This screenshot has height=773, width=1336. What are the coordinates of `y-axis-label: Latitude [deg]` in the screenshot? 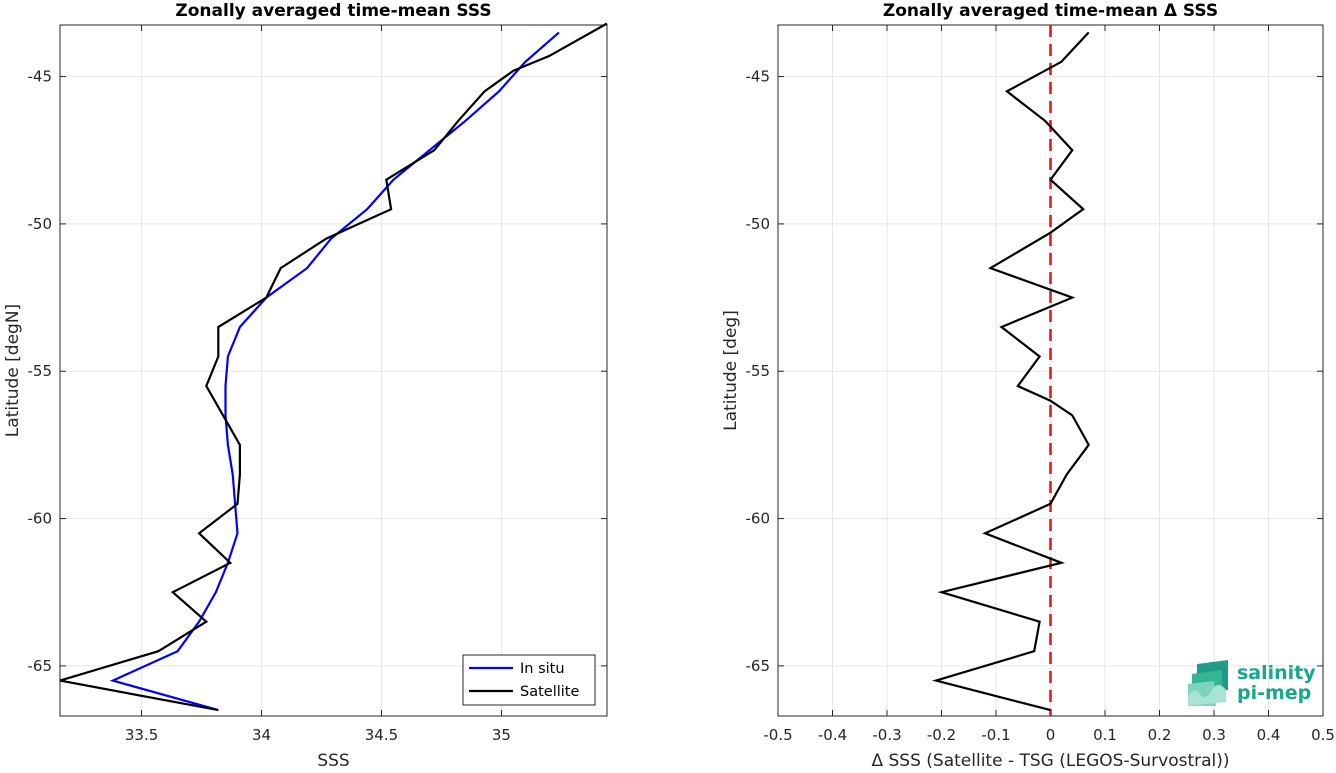 It's located at (731, 370).